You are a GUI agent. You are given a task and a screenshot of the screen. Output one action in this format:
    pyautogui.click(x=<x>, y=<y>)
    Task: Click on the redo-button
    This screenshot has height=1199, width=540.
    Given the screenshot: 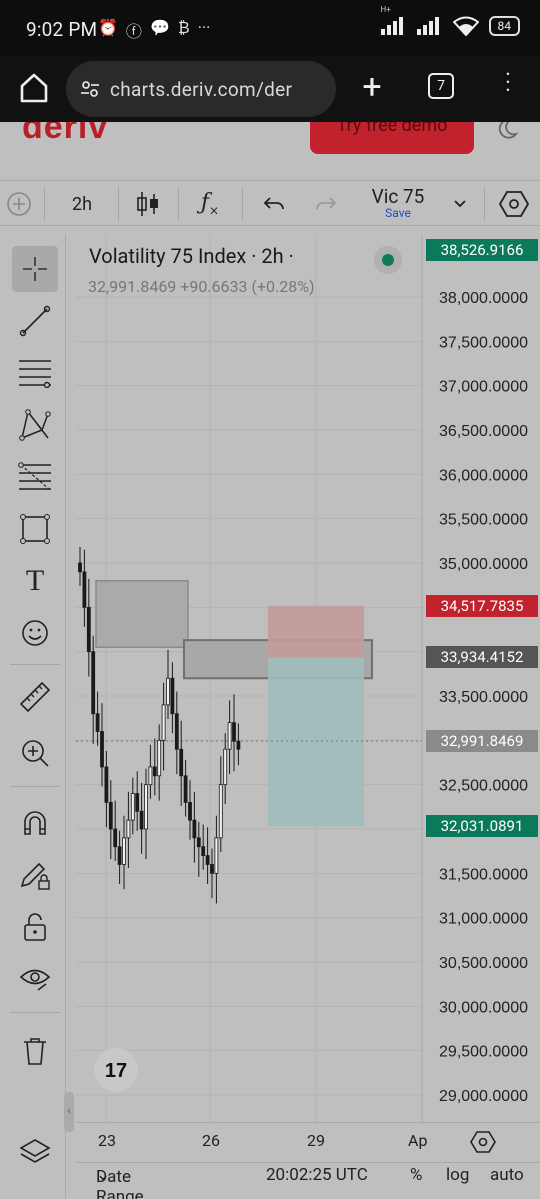 What is the action you would take?
    pyautogui.click(x=326, y=204)
    